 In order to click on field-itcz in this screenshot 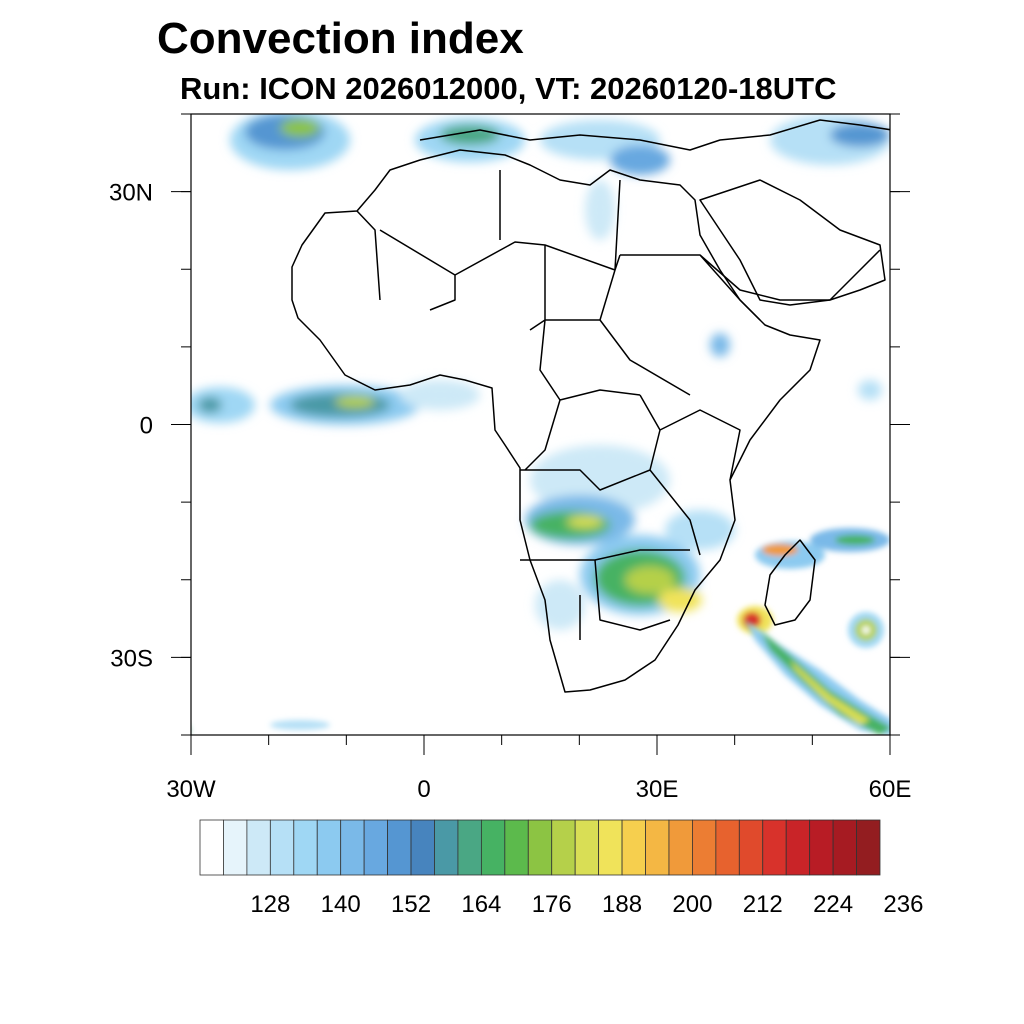, I will do `click(536, 379)`.